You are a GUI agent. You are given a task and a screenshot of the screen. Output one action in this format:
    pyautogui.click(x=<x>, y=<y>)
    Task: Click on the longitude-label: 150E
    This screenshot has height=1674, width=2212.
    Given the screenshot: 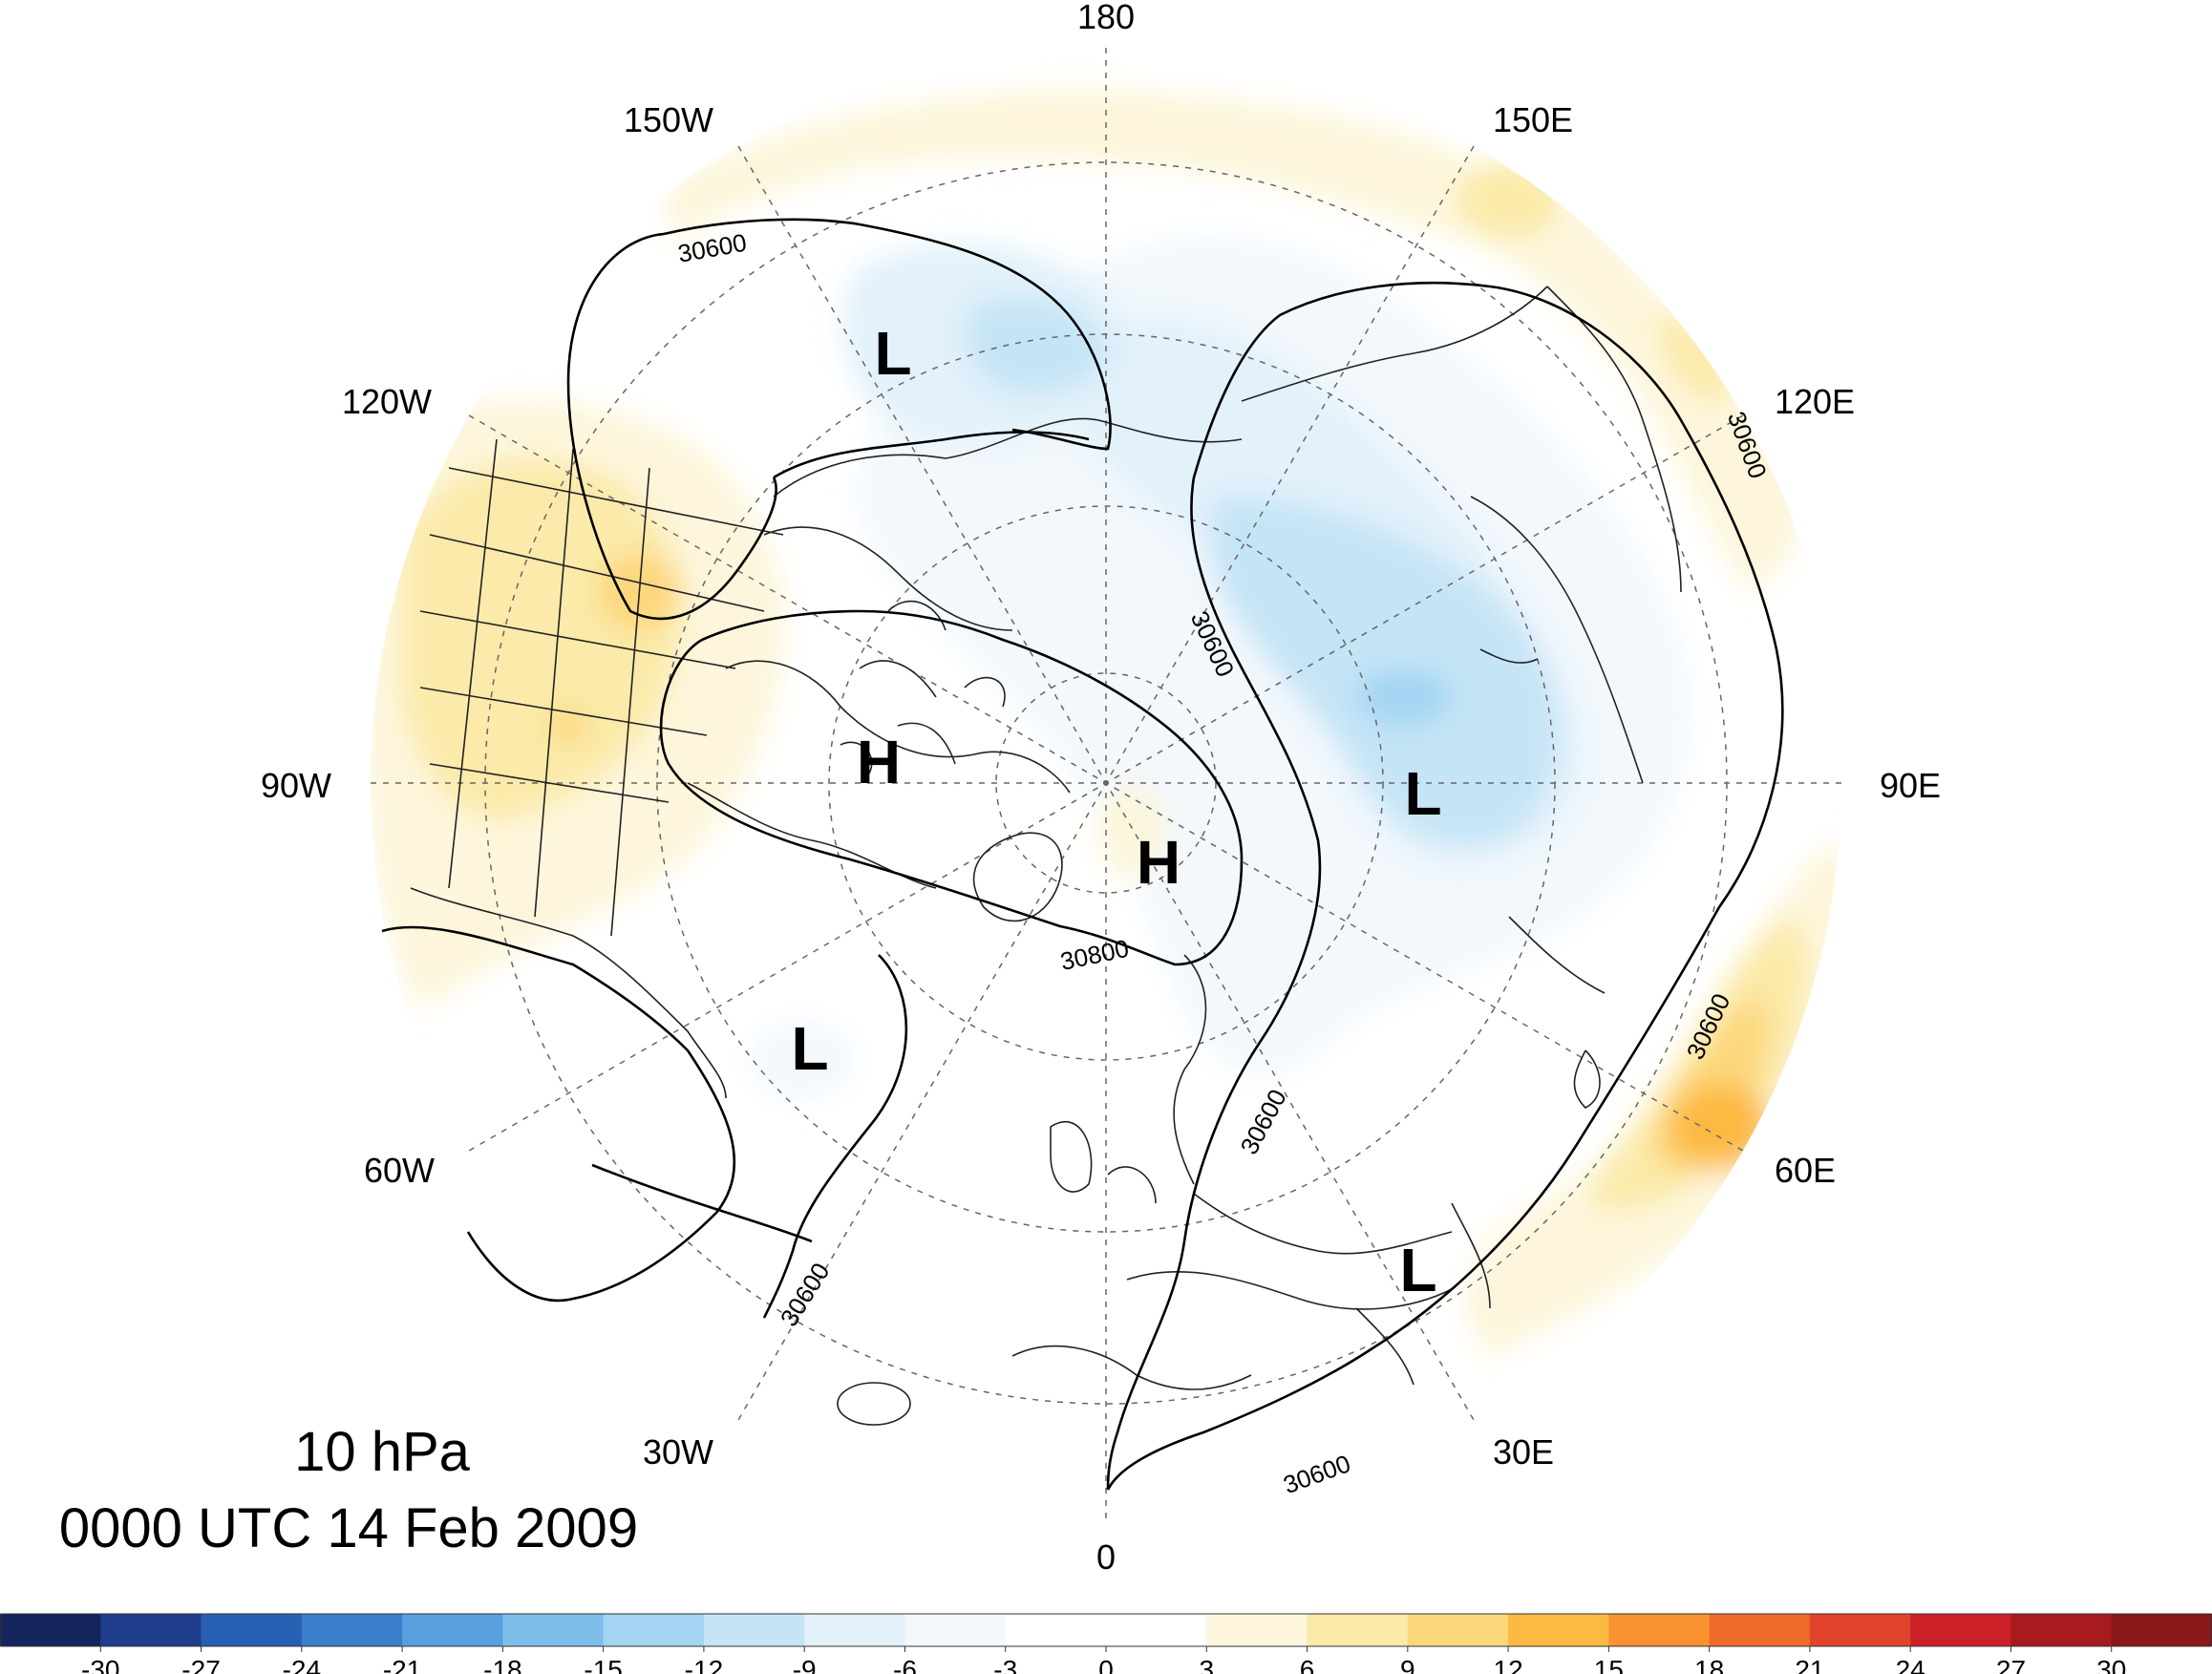 What is the action you would take?
    pyautogui.click(x=1533, y=119)
    